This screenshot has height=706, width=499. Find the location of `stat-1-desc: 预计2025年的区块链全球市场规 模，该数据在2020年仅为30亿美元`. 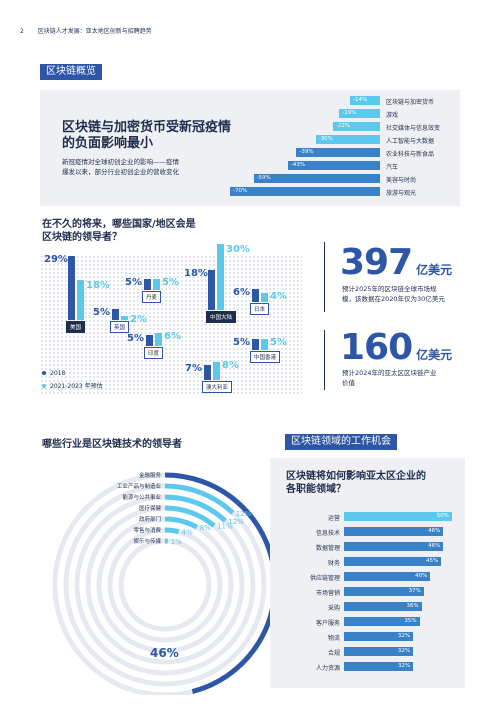

stat-1-desc: 预计2025年的区块链全球市场规 模，该数据在2020年仅为30亿美元 is located at coordinates (393, 294).